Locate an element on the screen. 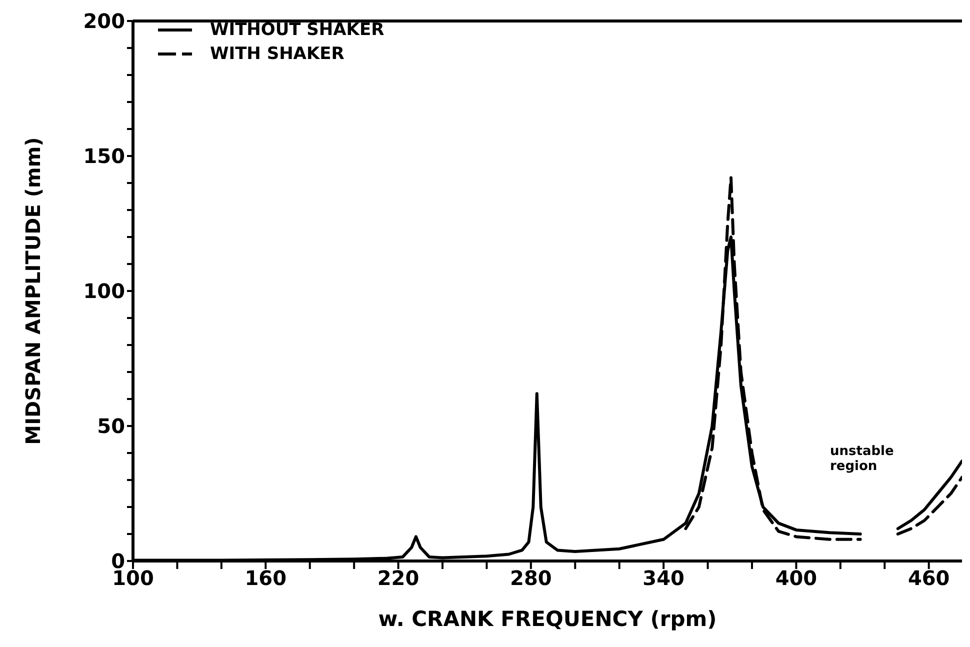 Image resolution: width=970 pixels, height=647 pixels. x-tick-label: 400 is located at coordinates (796, 578).